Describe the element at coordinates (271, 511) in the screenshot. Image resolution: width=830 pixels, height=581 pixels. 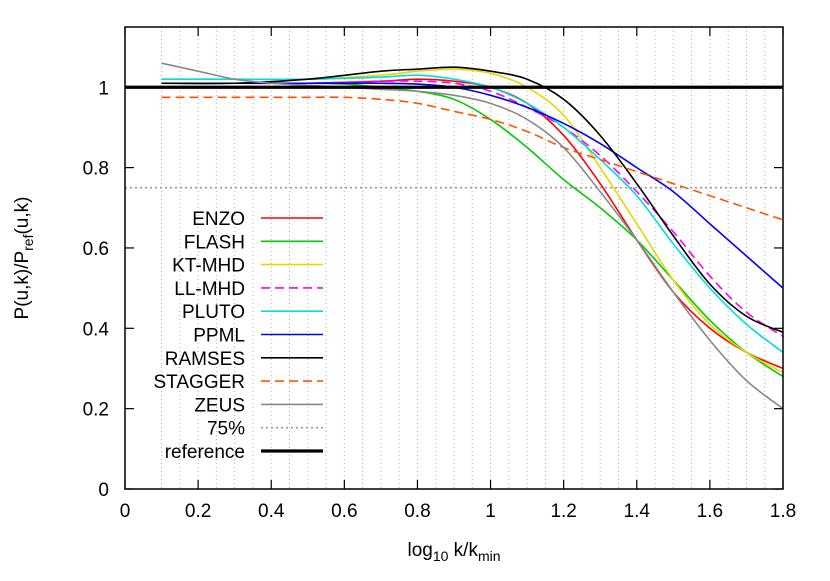
I see `x-tick-label: 0.4` at that location.